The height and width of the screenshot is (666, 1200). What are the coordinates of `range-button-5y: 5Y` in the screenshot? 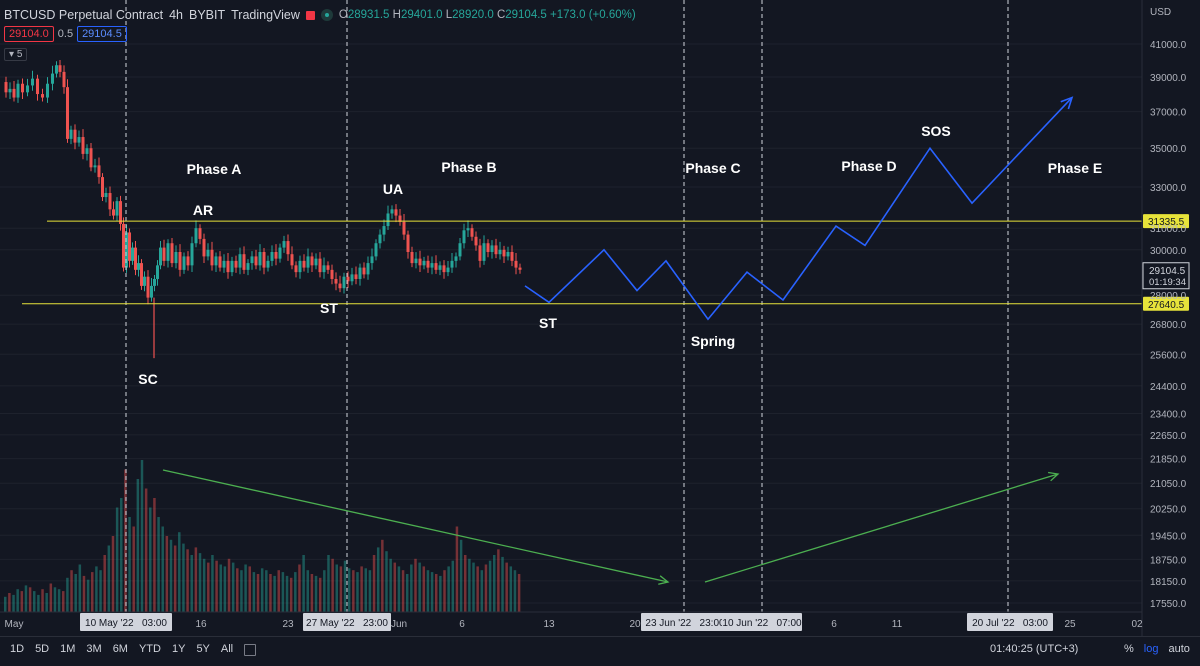 It's located at (203, 649).